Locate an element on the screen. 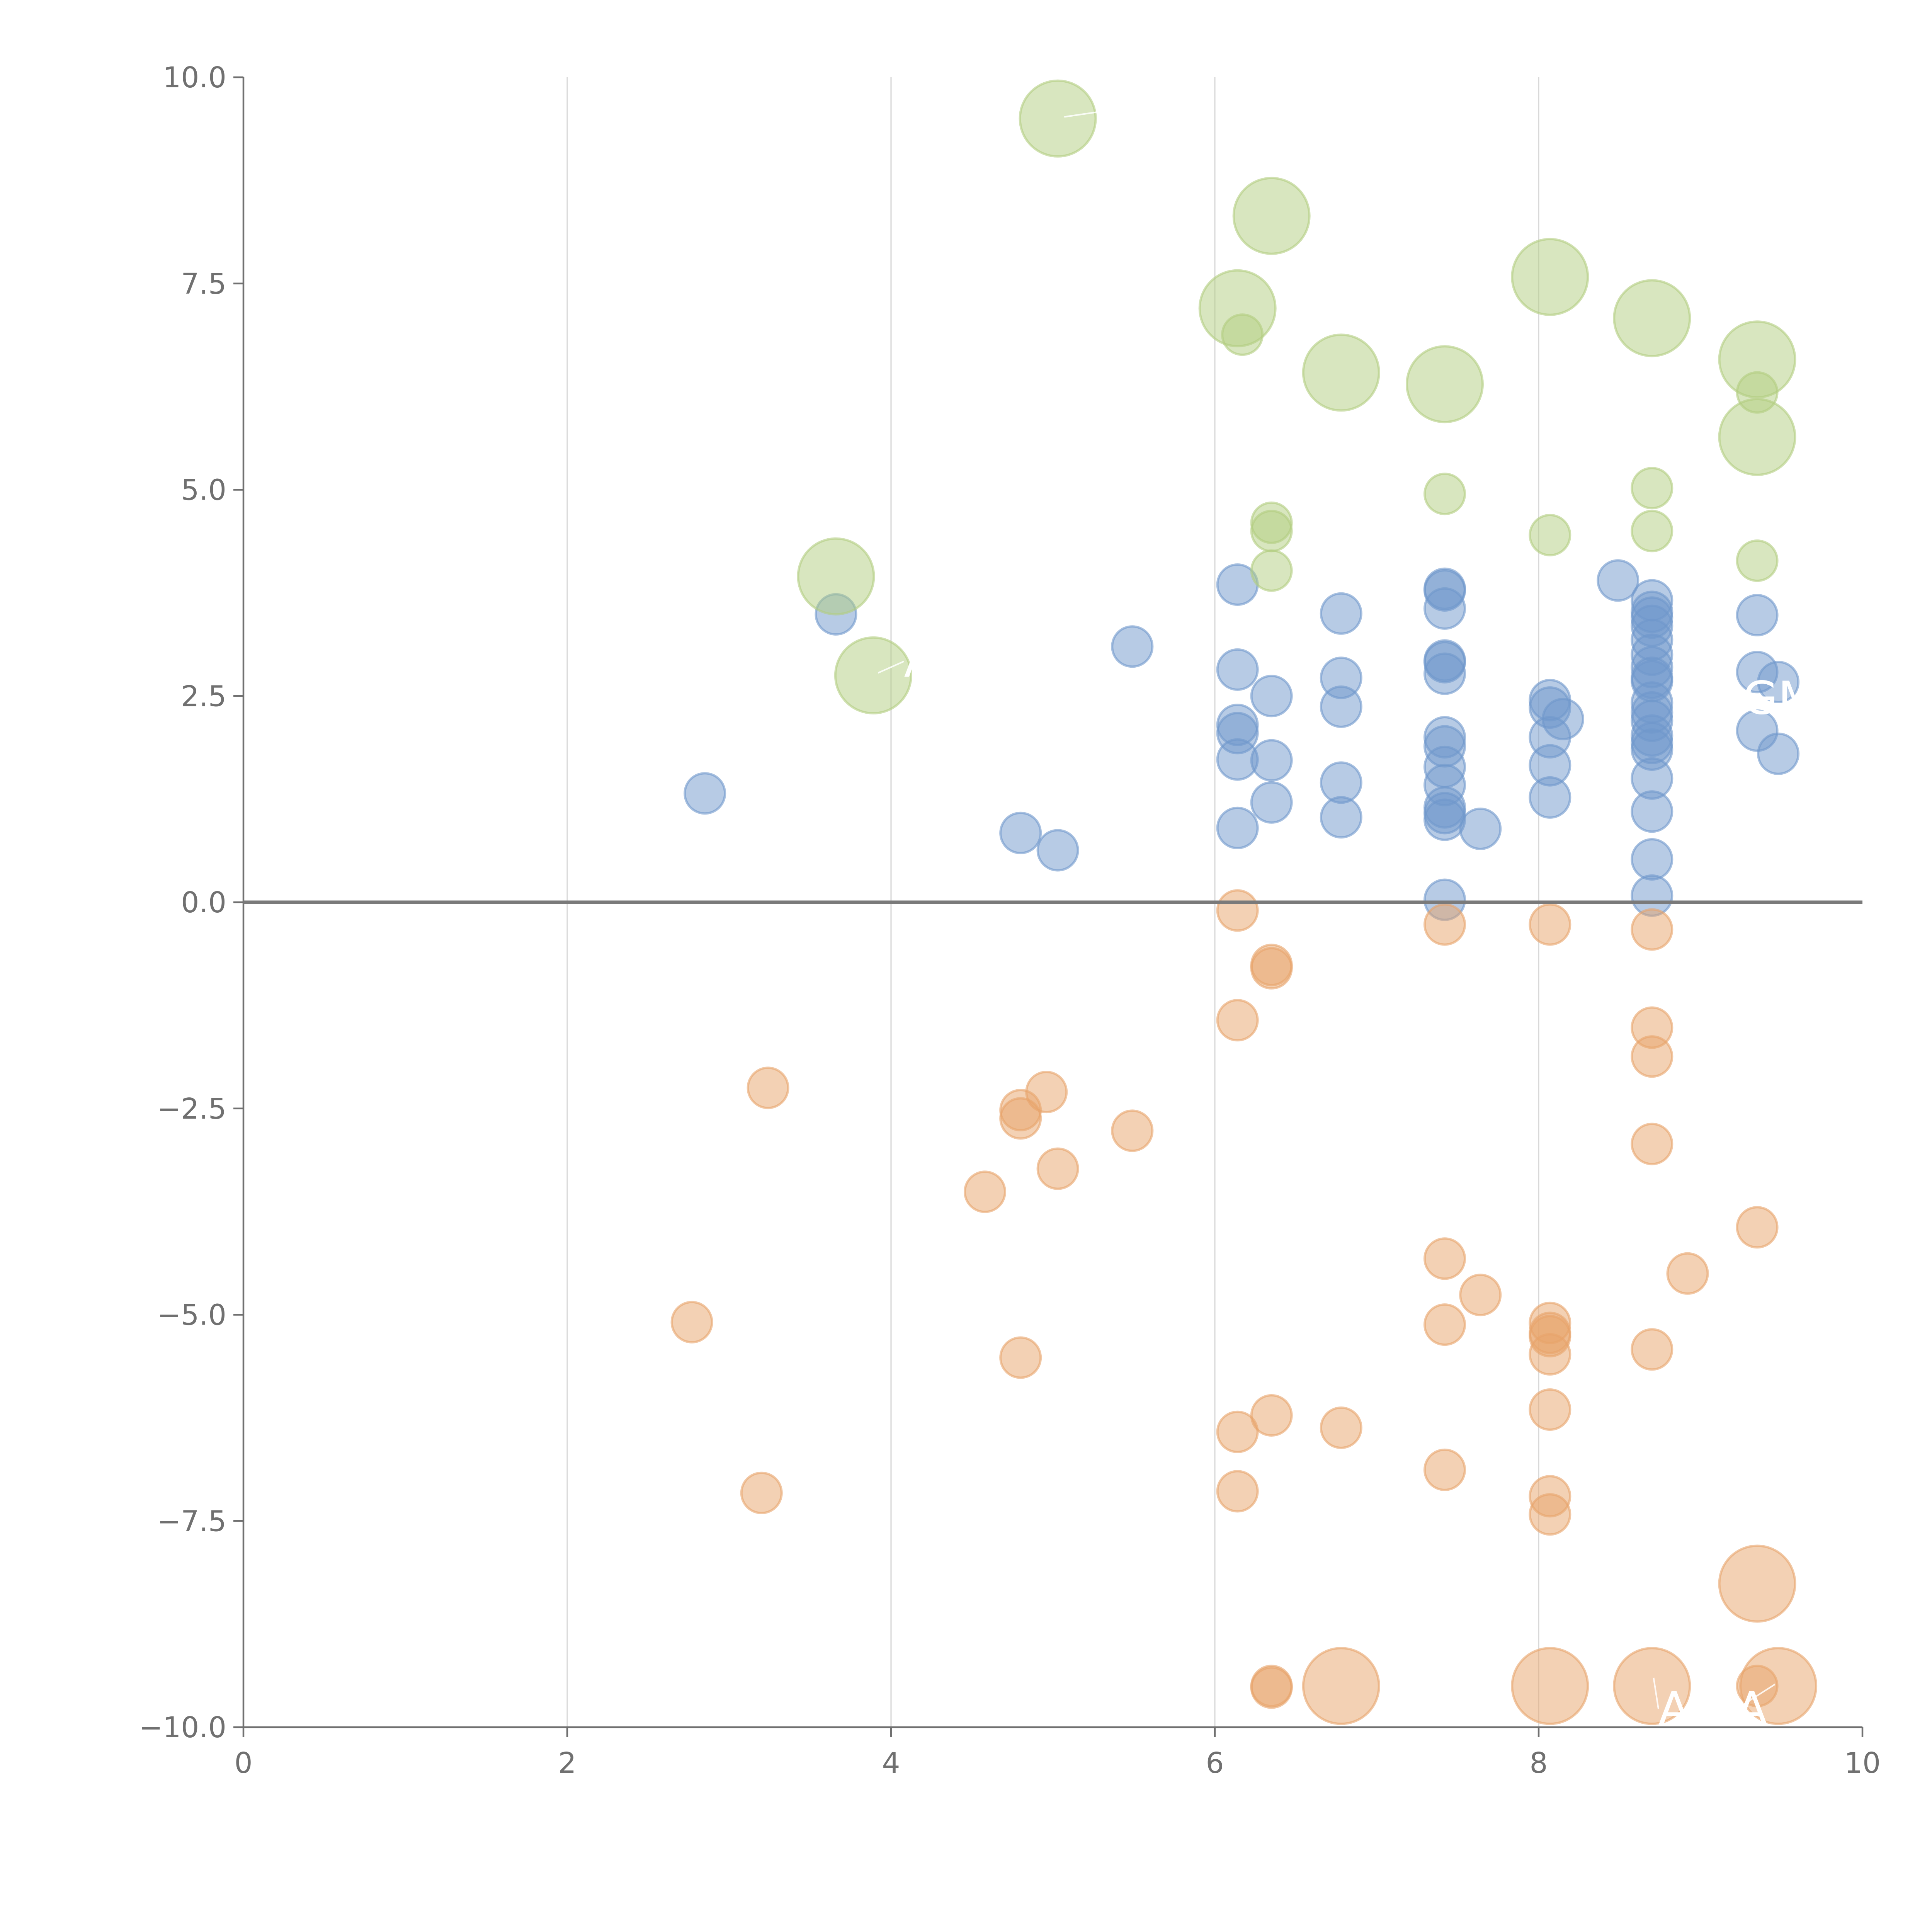 This screenshot has width=1932, height=1932. x-tick-label: 2 is located at coordinates (567, 1764).